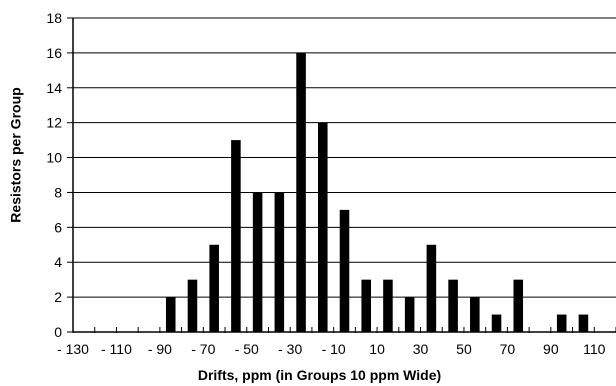  What do you see at coordinates (203, 349) in the screenshot?
I see `x-tick-label: - 70` at bounding box center [203, 349].